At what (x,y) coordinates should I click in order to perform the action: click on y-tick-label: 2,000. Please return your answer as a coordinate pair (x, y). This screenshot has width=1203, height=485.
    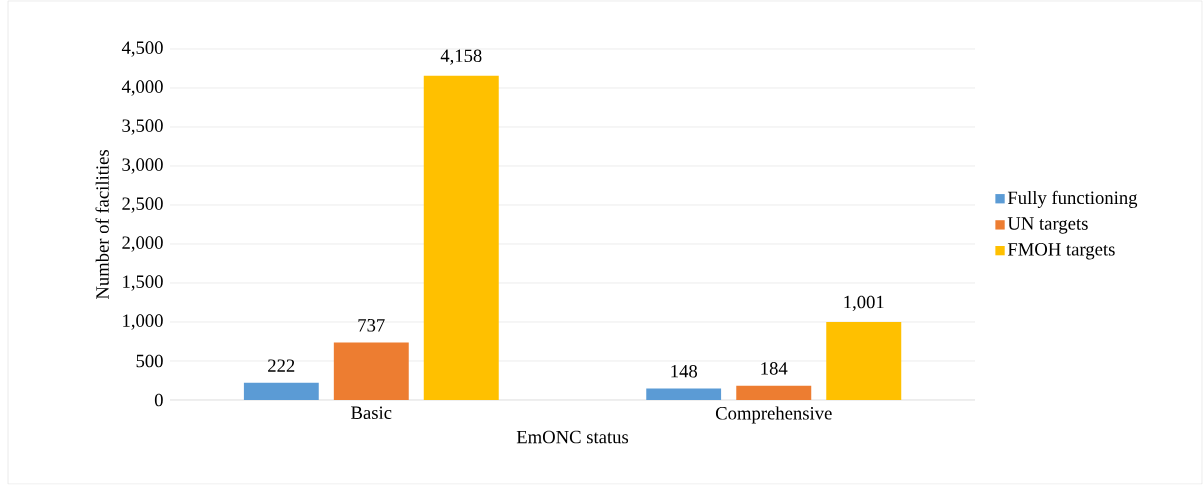
    Looking at the image, I should click on (142, 244).